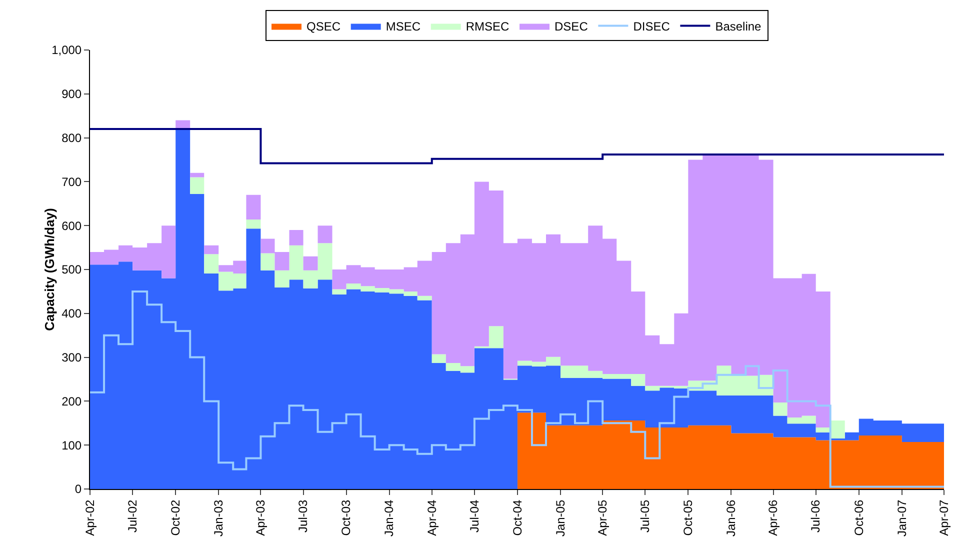 This screenshot has height=554, width=961. I want to click on y-tick-label: 100, so click(72, 445).